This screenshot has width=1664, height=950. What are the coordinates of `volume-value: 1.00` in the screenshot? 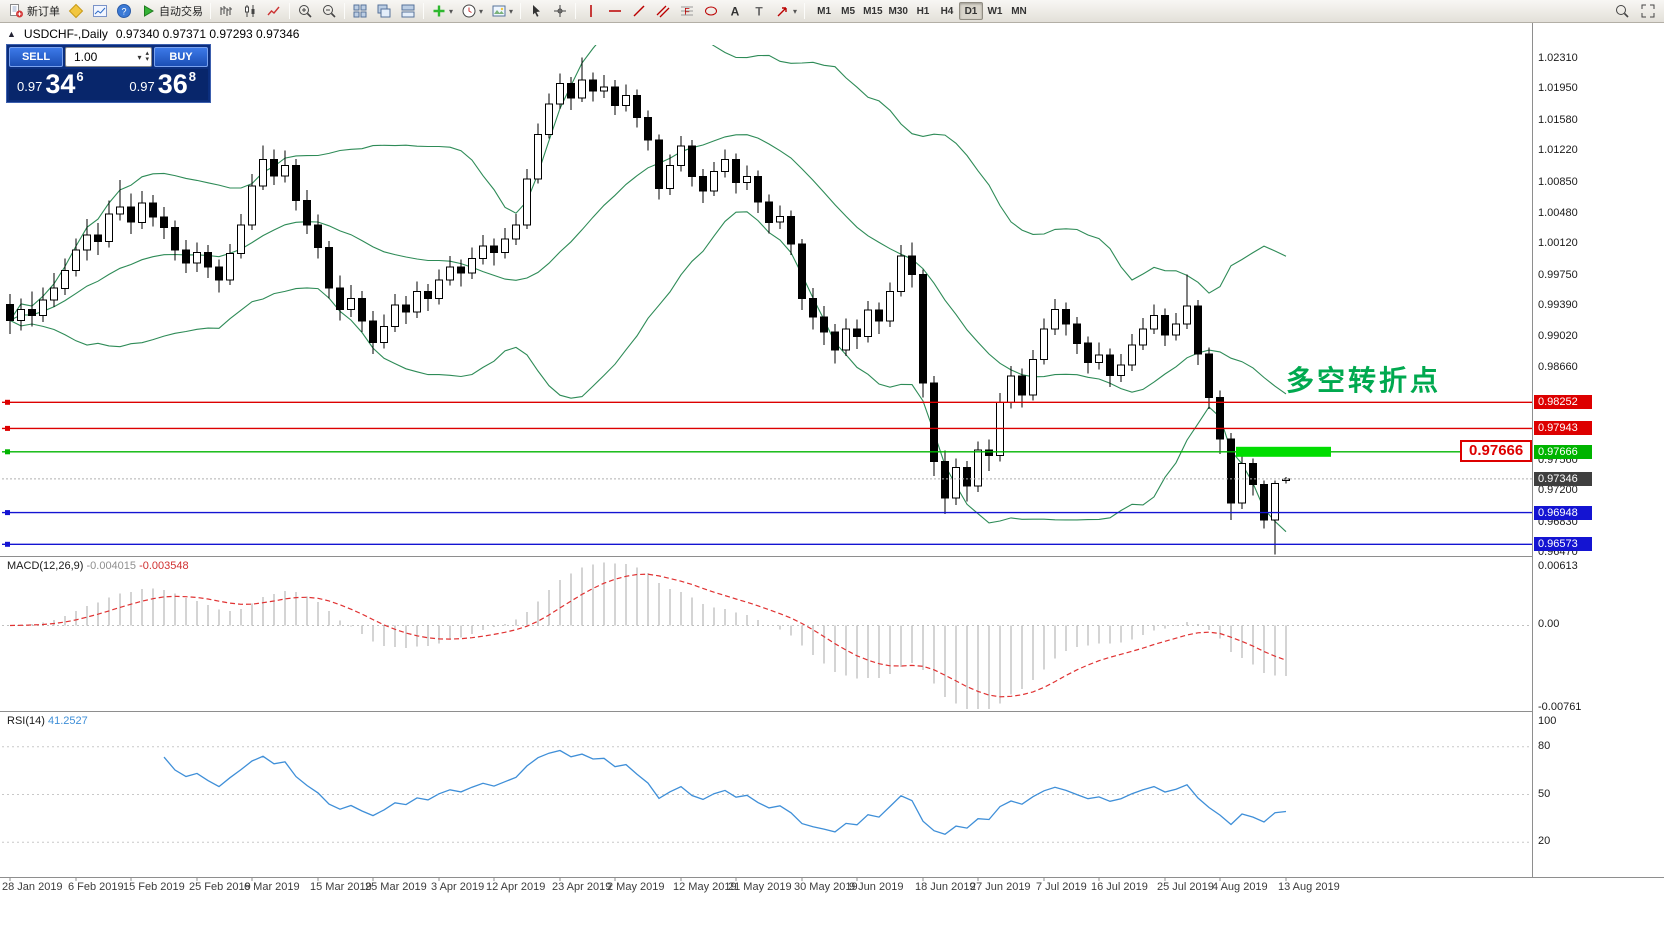 It's located at (86, 57).